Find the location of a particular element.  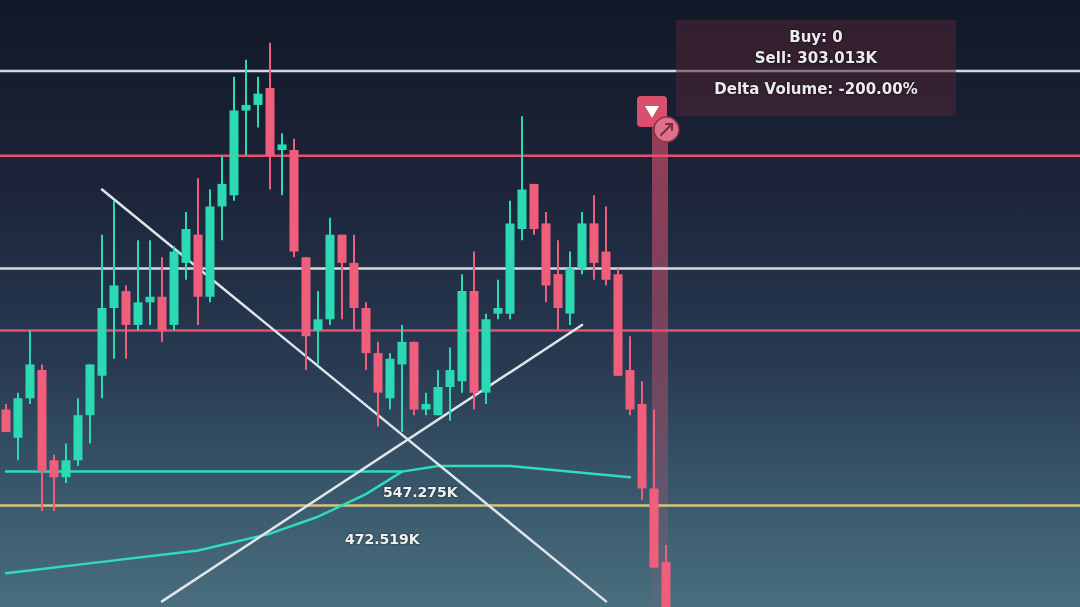

annotation: 472.519K is located at coordinates (383, 538).